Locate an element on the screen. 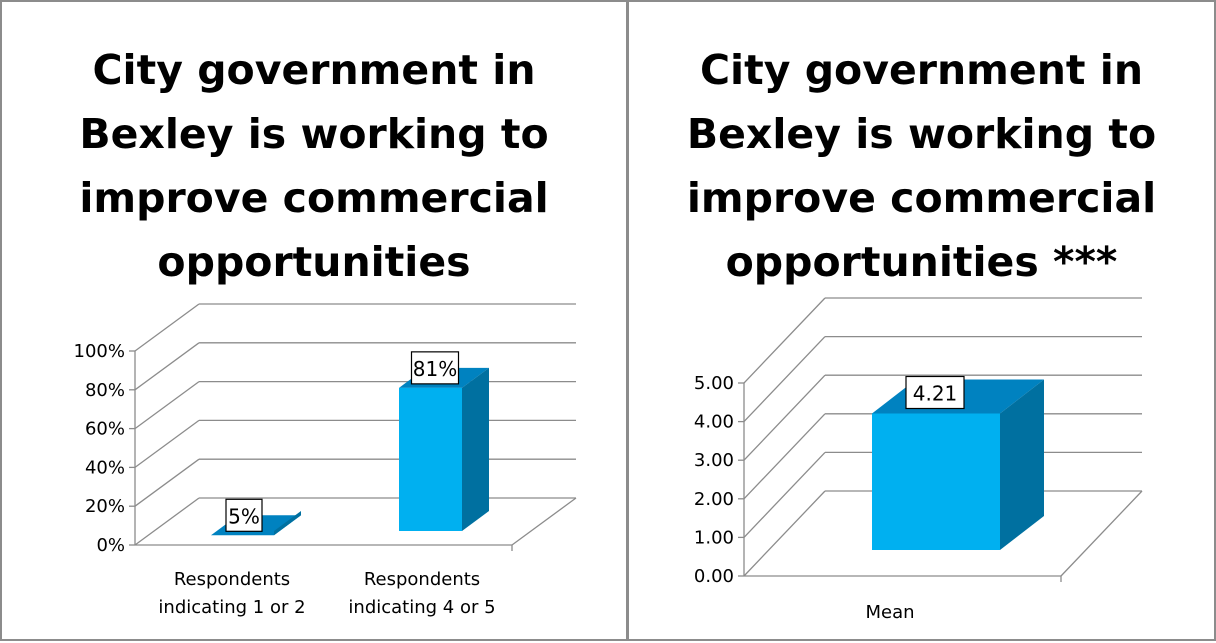  left-y-tick-label: 100% is located at coordinates (99, 351).